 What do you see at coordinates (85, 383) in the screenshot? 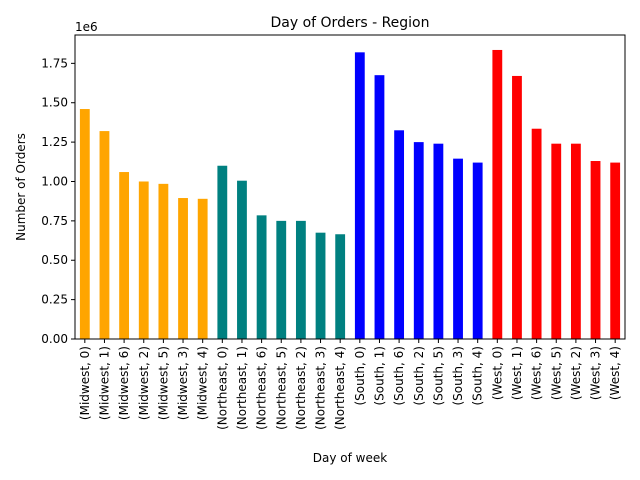
I see `x-tick-label-0: (Midwest, 0)` at bounding box center [85, 383].